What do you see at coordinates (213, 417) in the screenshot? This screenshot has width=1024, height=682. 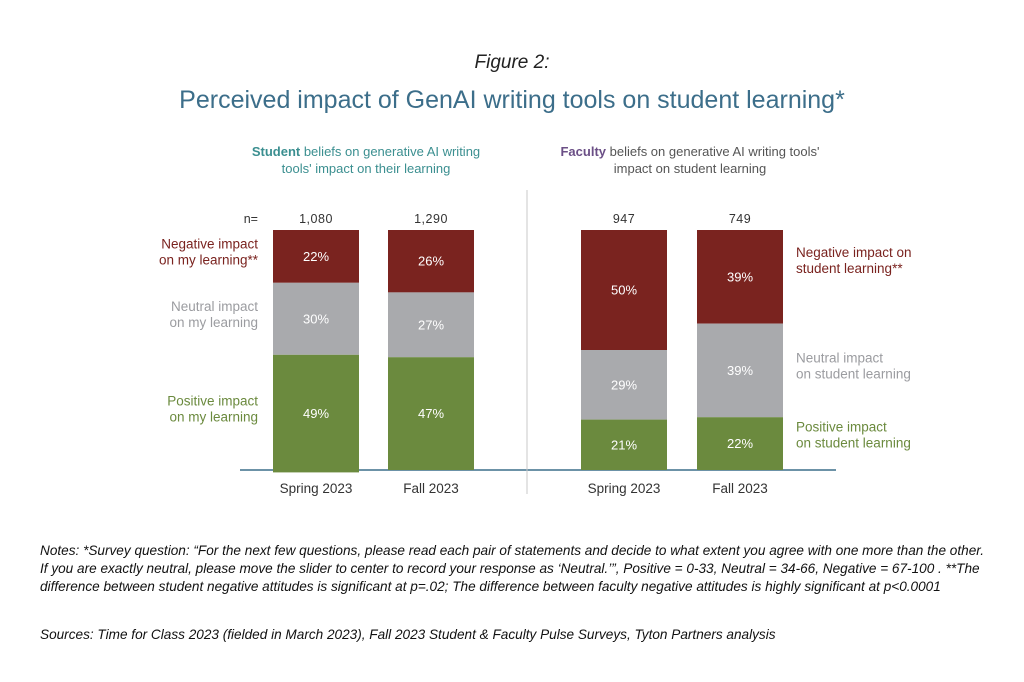 I see `student-legend-positive-line-1: on my learning` at bounding box center [213, 417].